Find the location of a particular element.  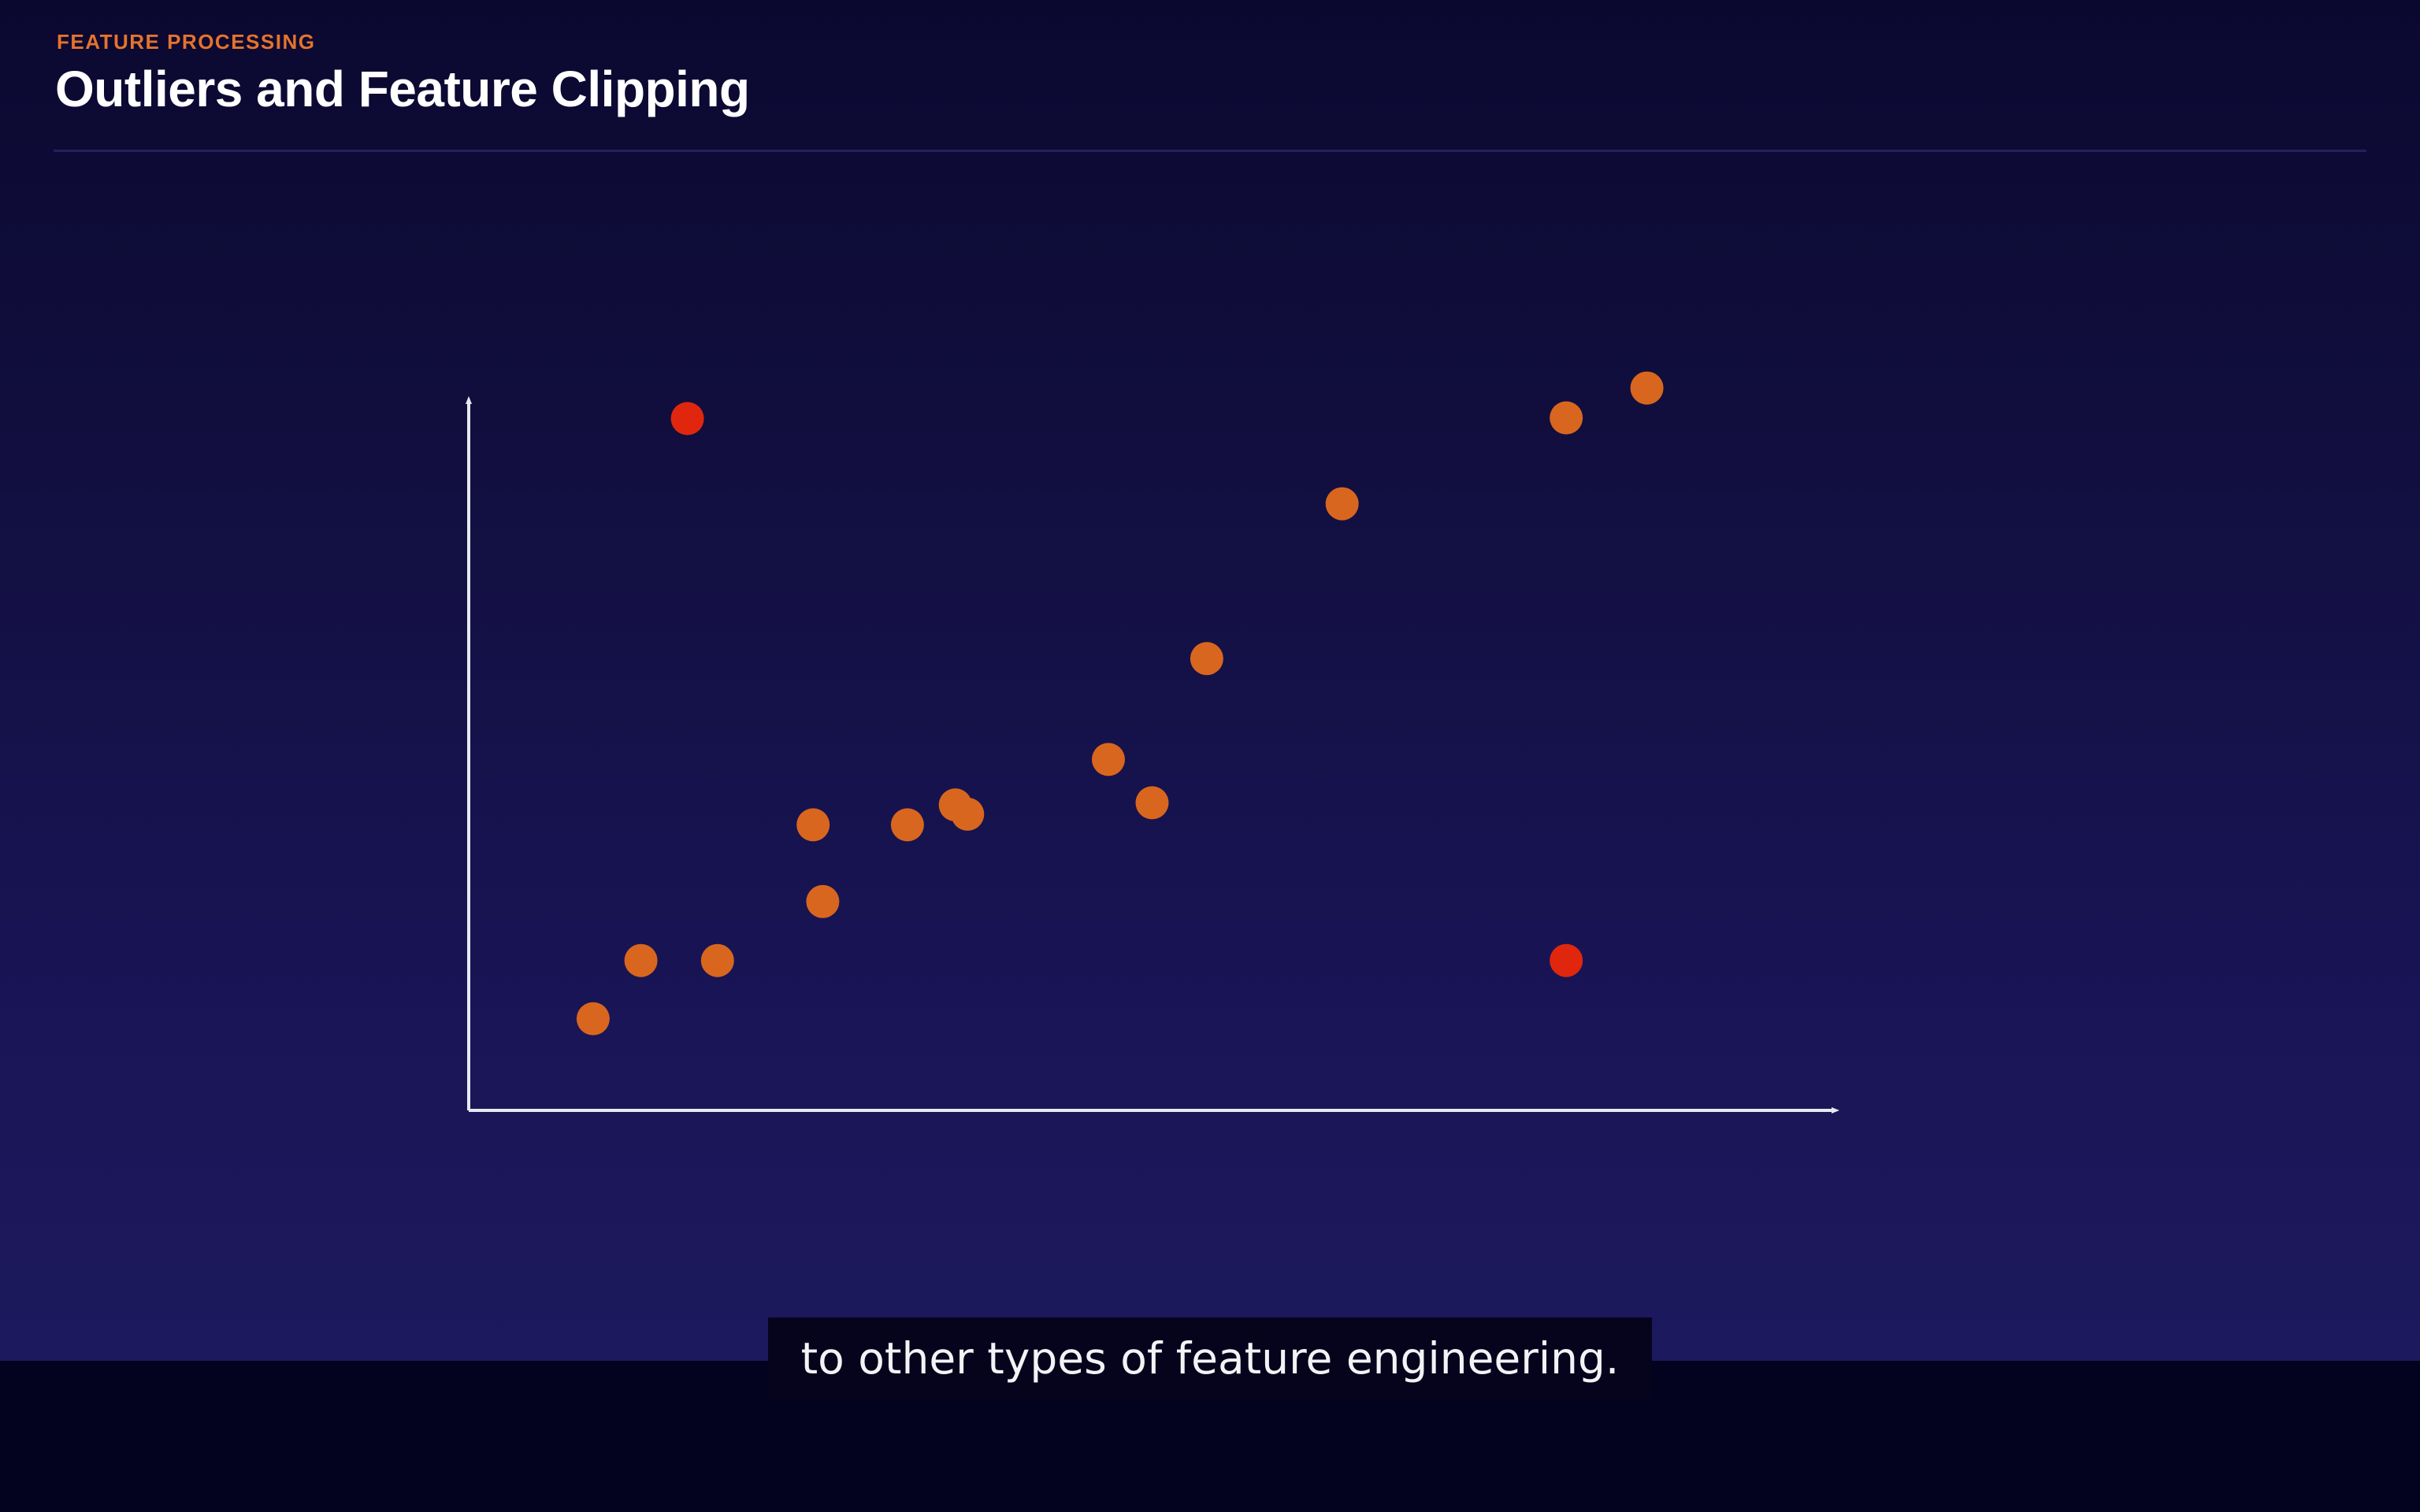

section-label: FEATURE PROCESSING is located at coordinates (186, 42).